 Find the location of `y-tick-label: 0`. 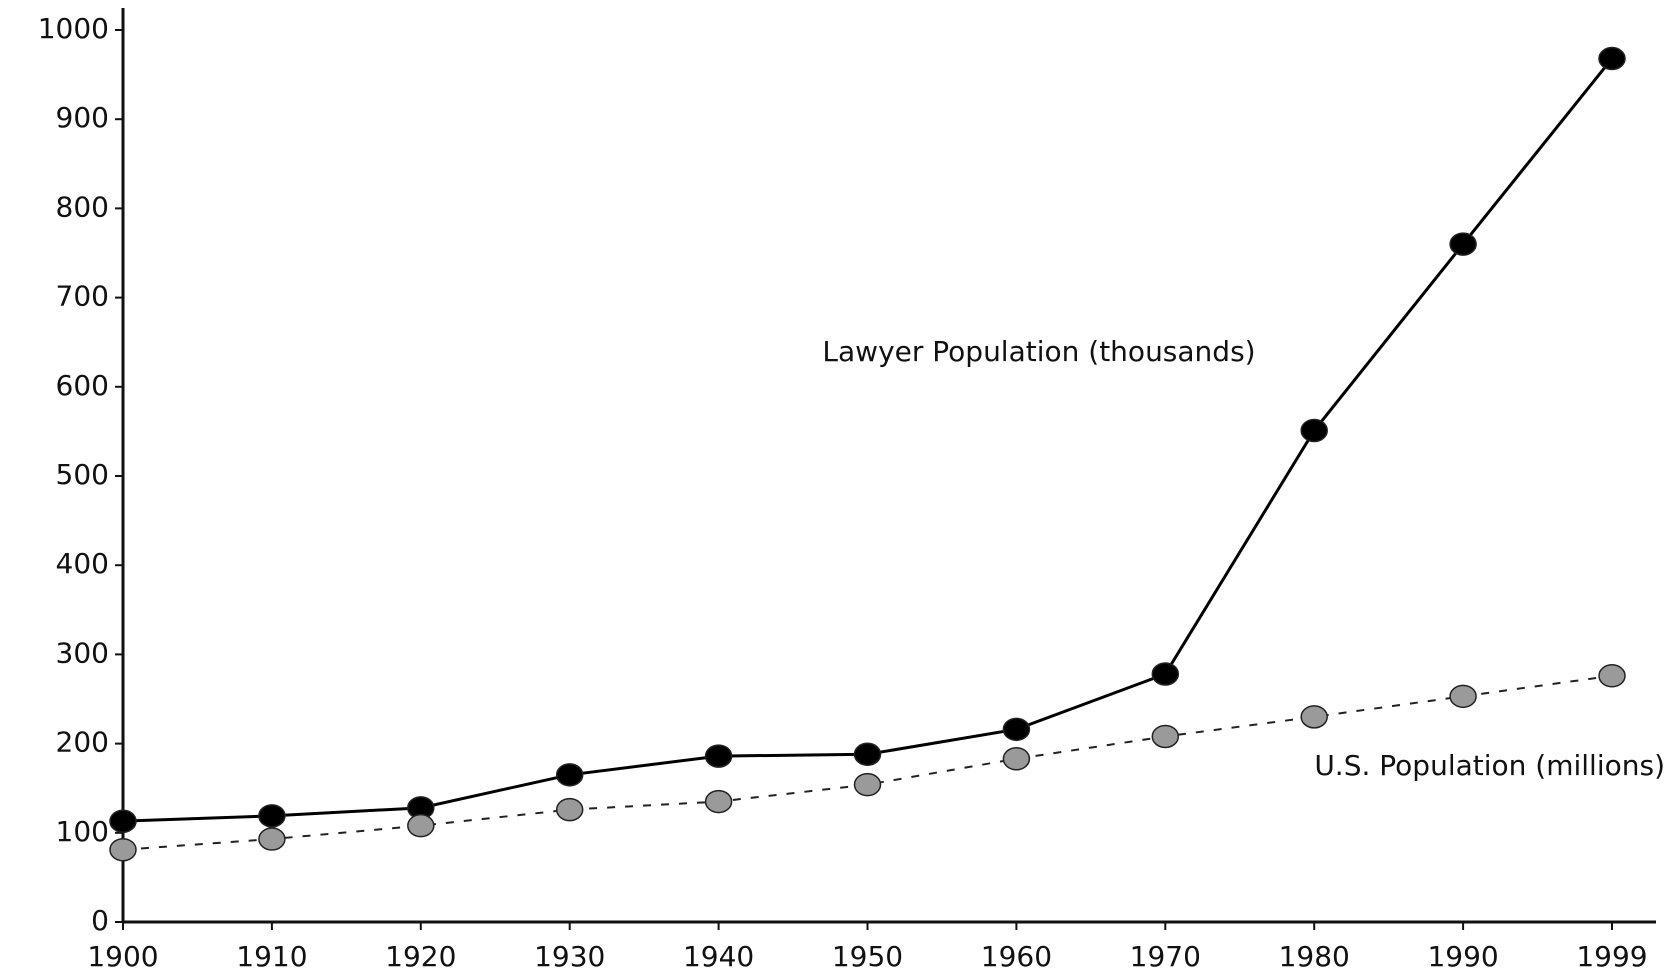

y-tick-label: 0 is located at coordinates (100, 920).